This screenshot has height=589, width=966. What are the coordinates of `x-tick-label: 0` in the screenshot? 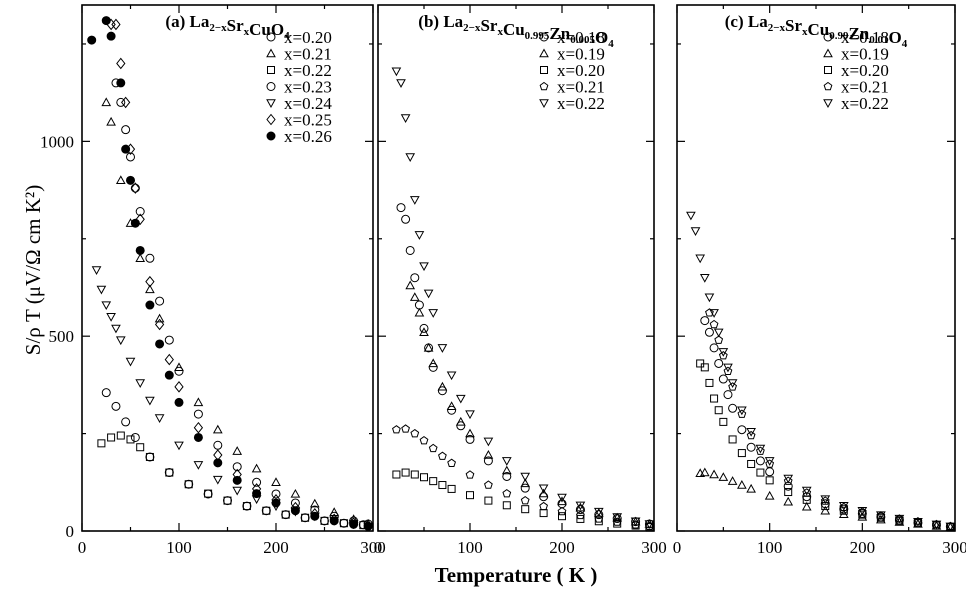 It's located at (378, 547).